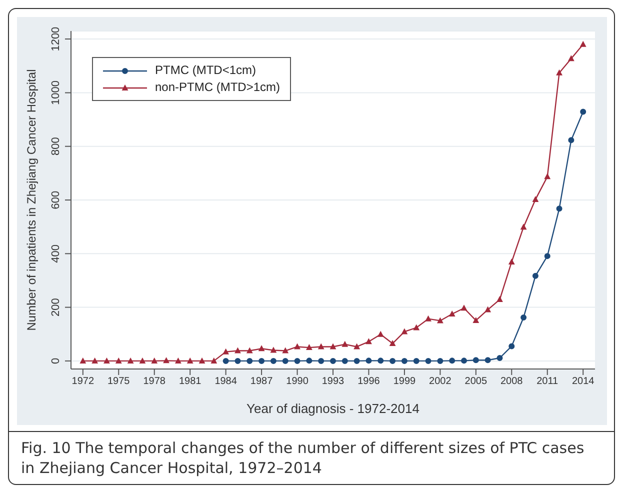 This screenshot has height=497, width=627. What do you see at coordinates (333, 382) in the screenshot?
I see `x-tick-label: 1993` at bounding box center [333, 382].